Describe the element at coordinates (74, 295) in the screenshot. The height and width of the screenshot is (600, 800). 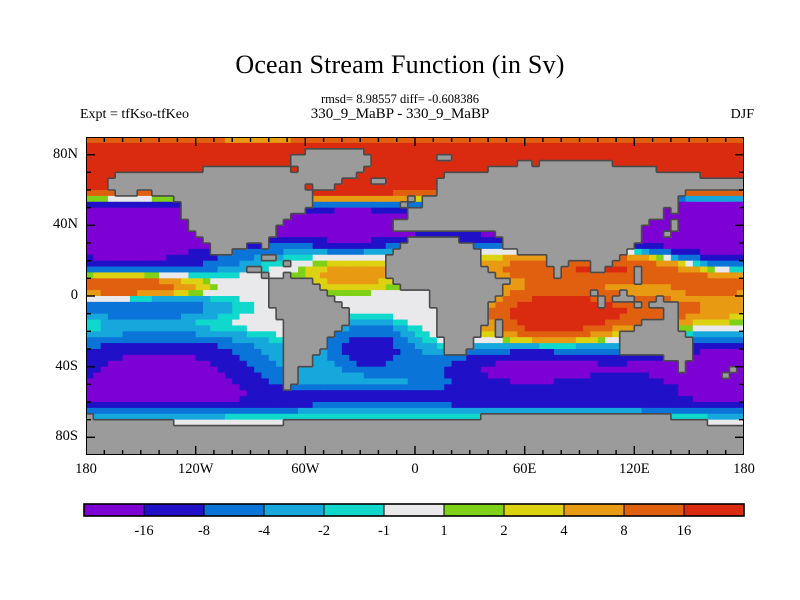
I see `y-axis-label: 0` at that location.